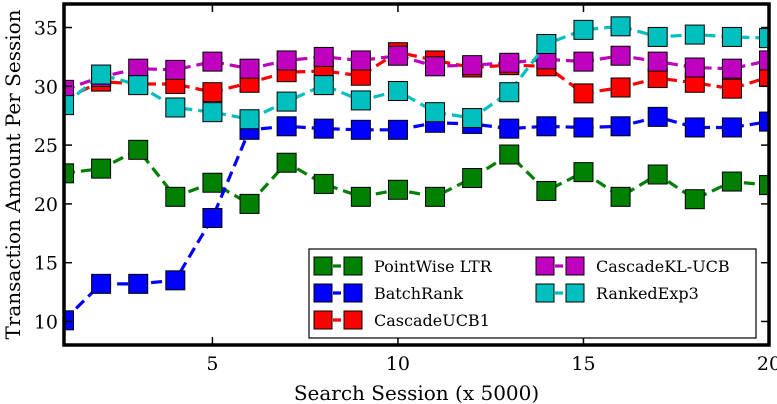  What do you see at coordinates (46, 322) in the screenshot?
I see `y-tick-label: 10` at bounding box center [46, 322].